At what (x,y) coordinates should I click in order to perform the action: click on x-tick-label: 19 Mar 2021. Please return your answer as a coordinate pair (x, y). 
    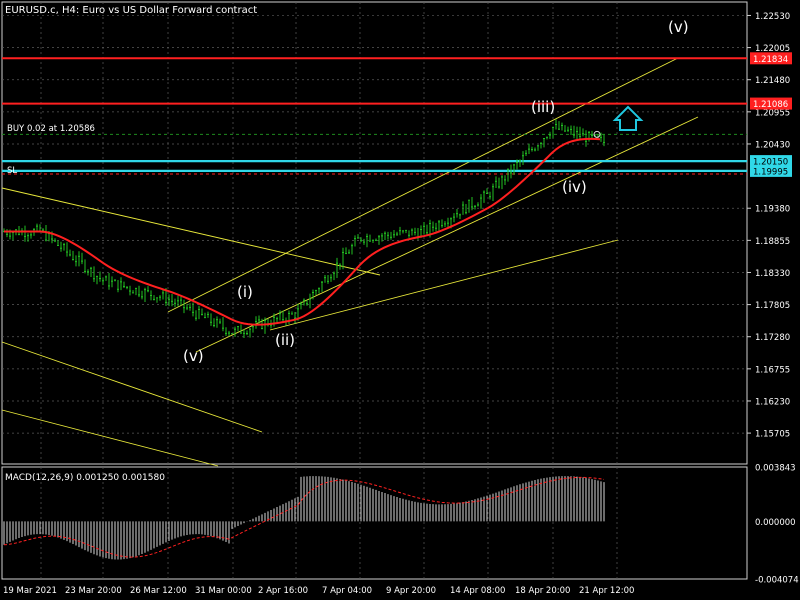
    Looking at the image, I should click on (30, 591).